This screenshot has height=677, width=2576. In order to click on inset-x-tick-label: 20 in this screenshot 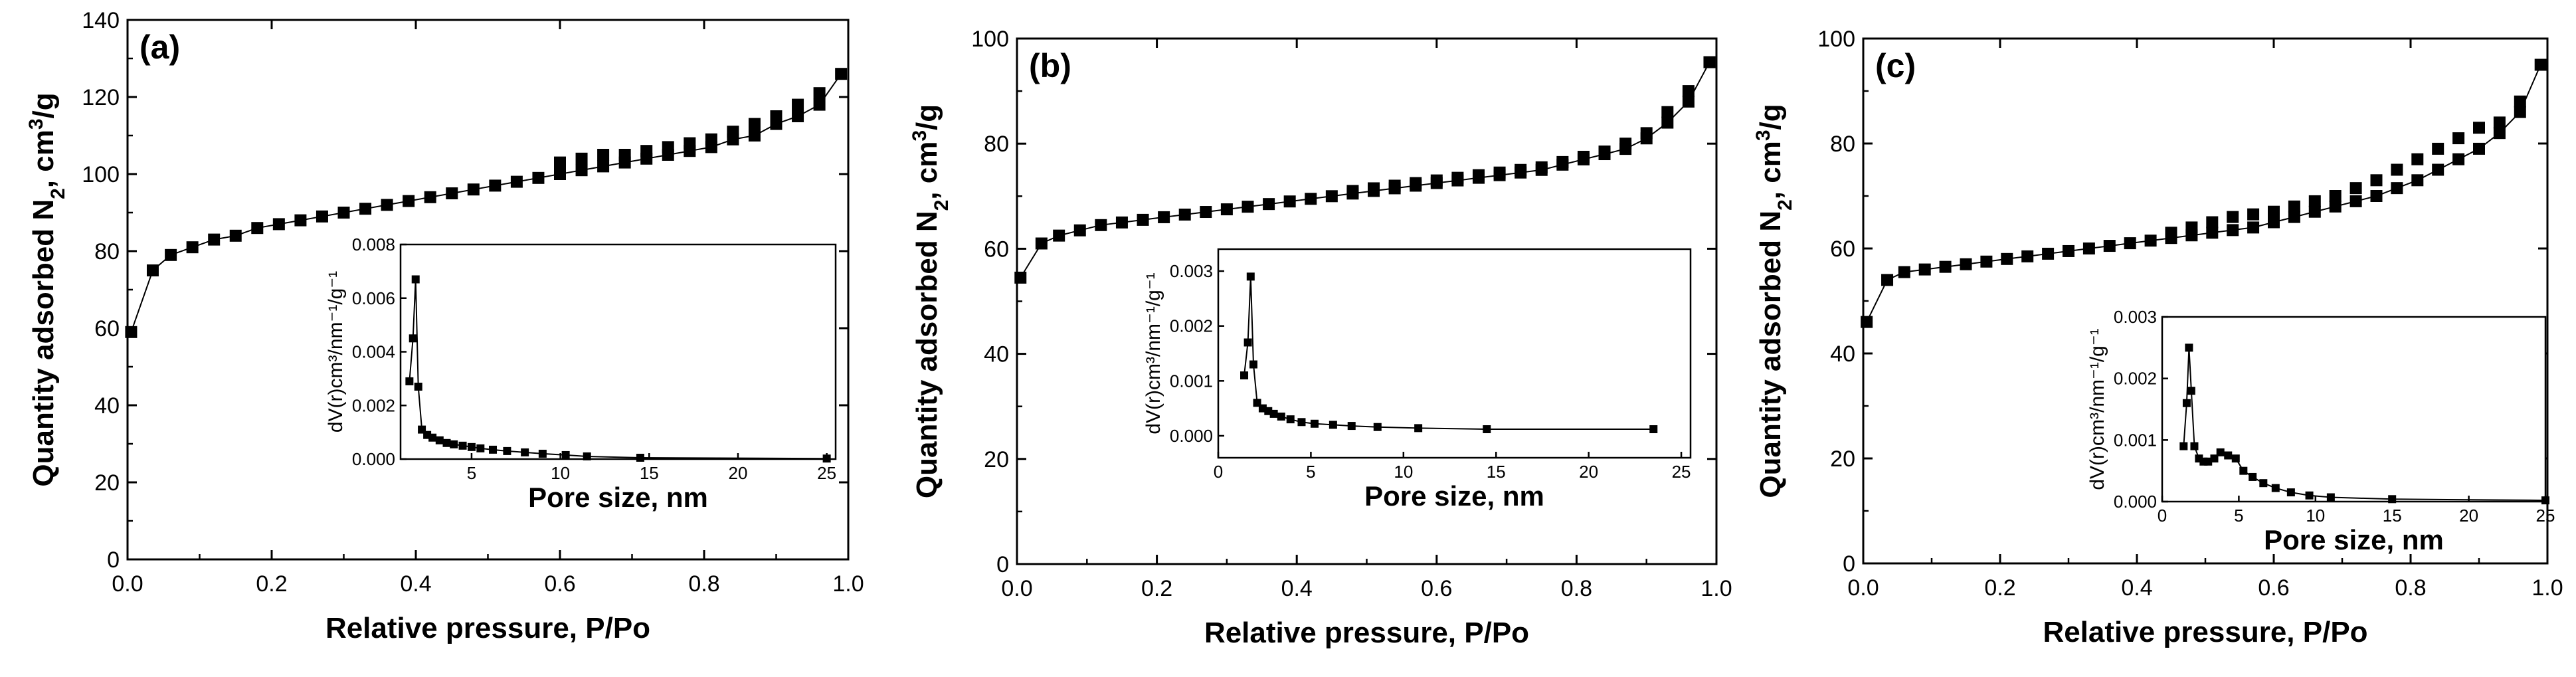, I will do `click(1588, 472)`.